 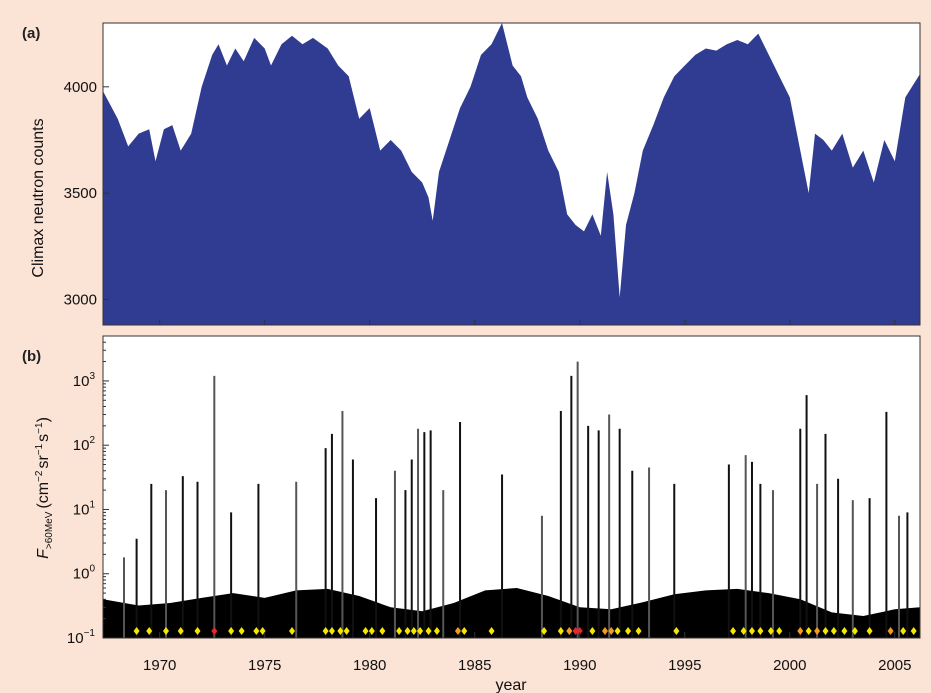 What do you see at coordinates (525, 631) in the screenshot?
I see `event-markers` at bounding box center [525, 631].